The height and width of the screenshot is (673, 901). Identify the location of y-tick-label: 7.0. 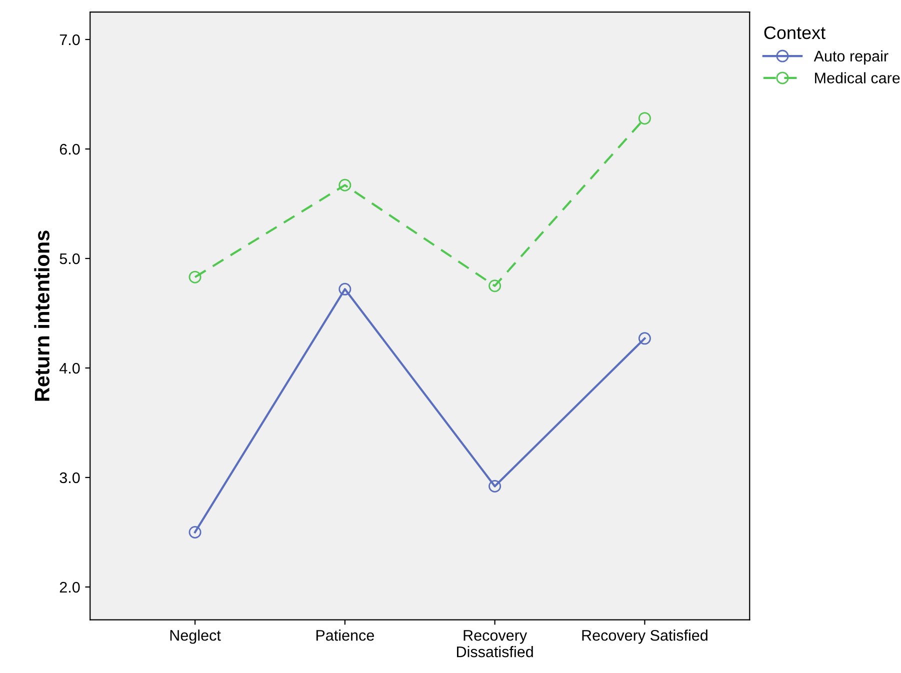
(70, 40).